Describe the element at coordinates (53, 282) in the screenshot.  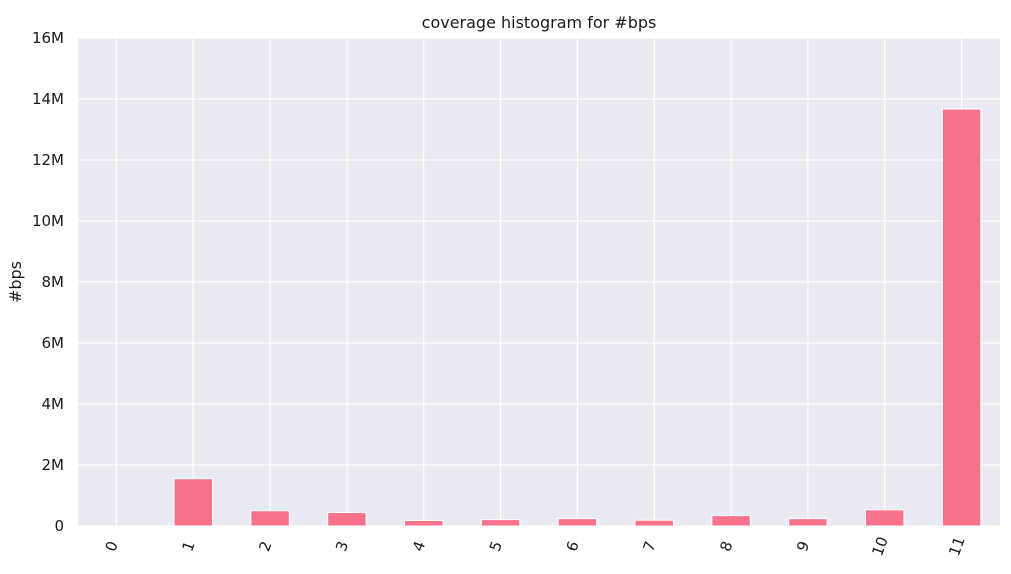
I see `y-tick-label: 8M` at that location.